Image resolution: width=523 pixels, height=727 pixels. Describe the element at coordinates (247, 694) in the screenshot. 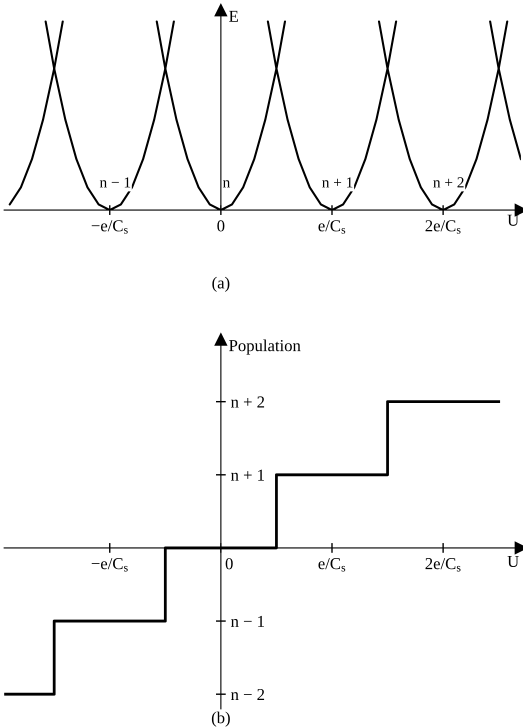

I see `y-tick-label: n − 2` at that location.